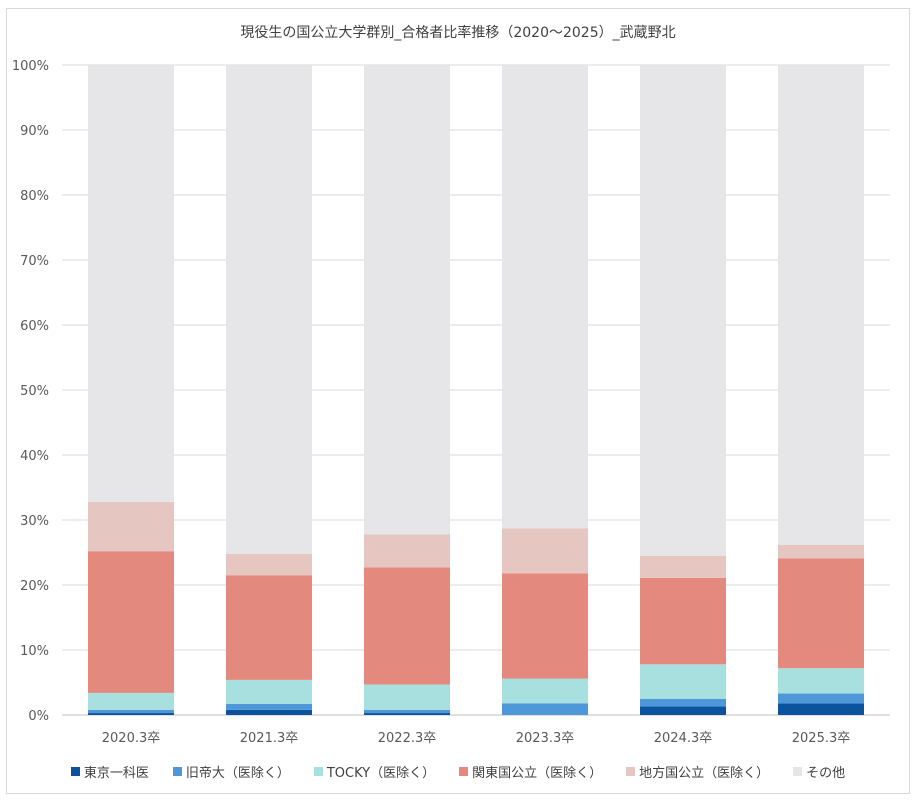  Describe the element at coordinates (34, 456) in the screenshot. I see `y-tick-label: 40%` at that location.